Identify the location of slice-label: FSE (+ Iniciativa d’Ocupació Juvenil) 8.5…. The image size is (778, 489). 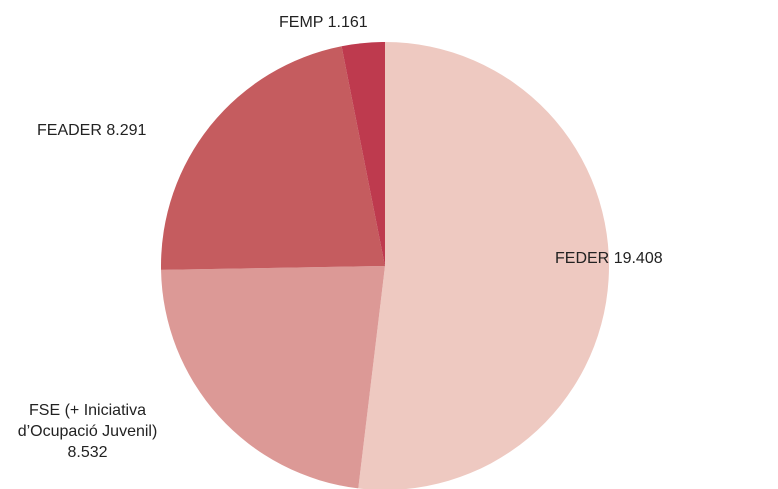
(87, 431).